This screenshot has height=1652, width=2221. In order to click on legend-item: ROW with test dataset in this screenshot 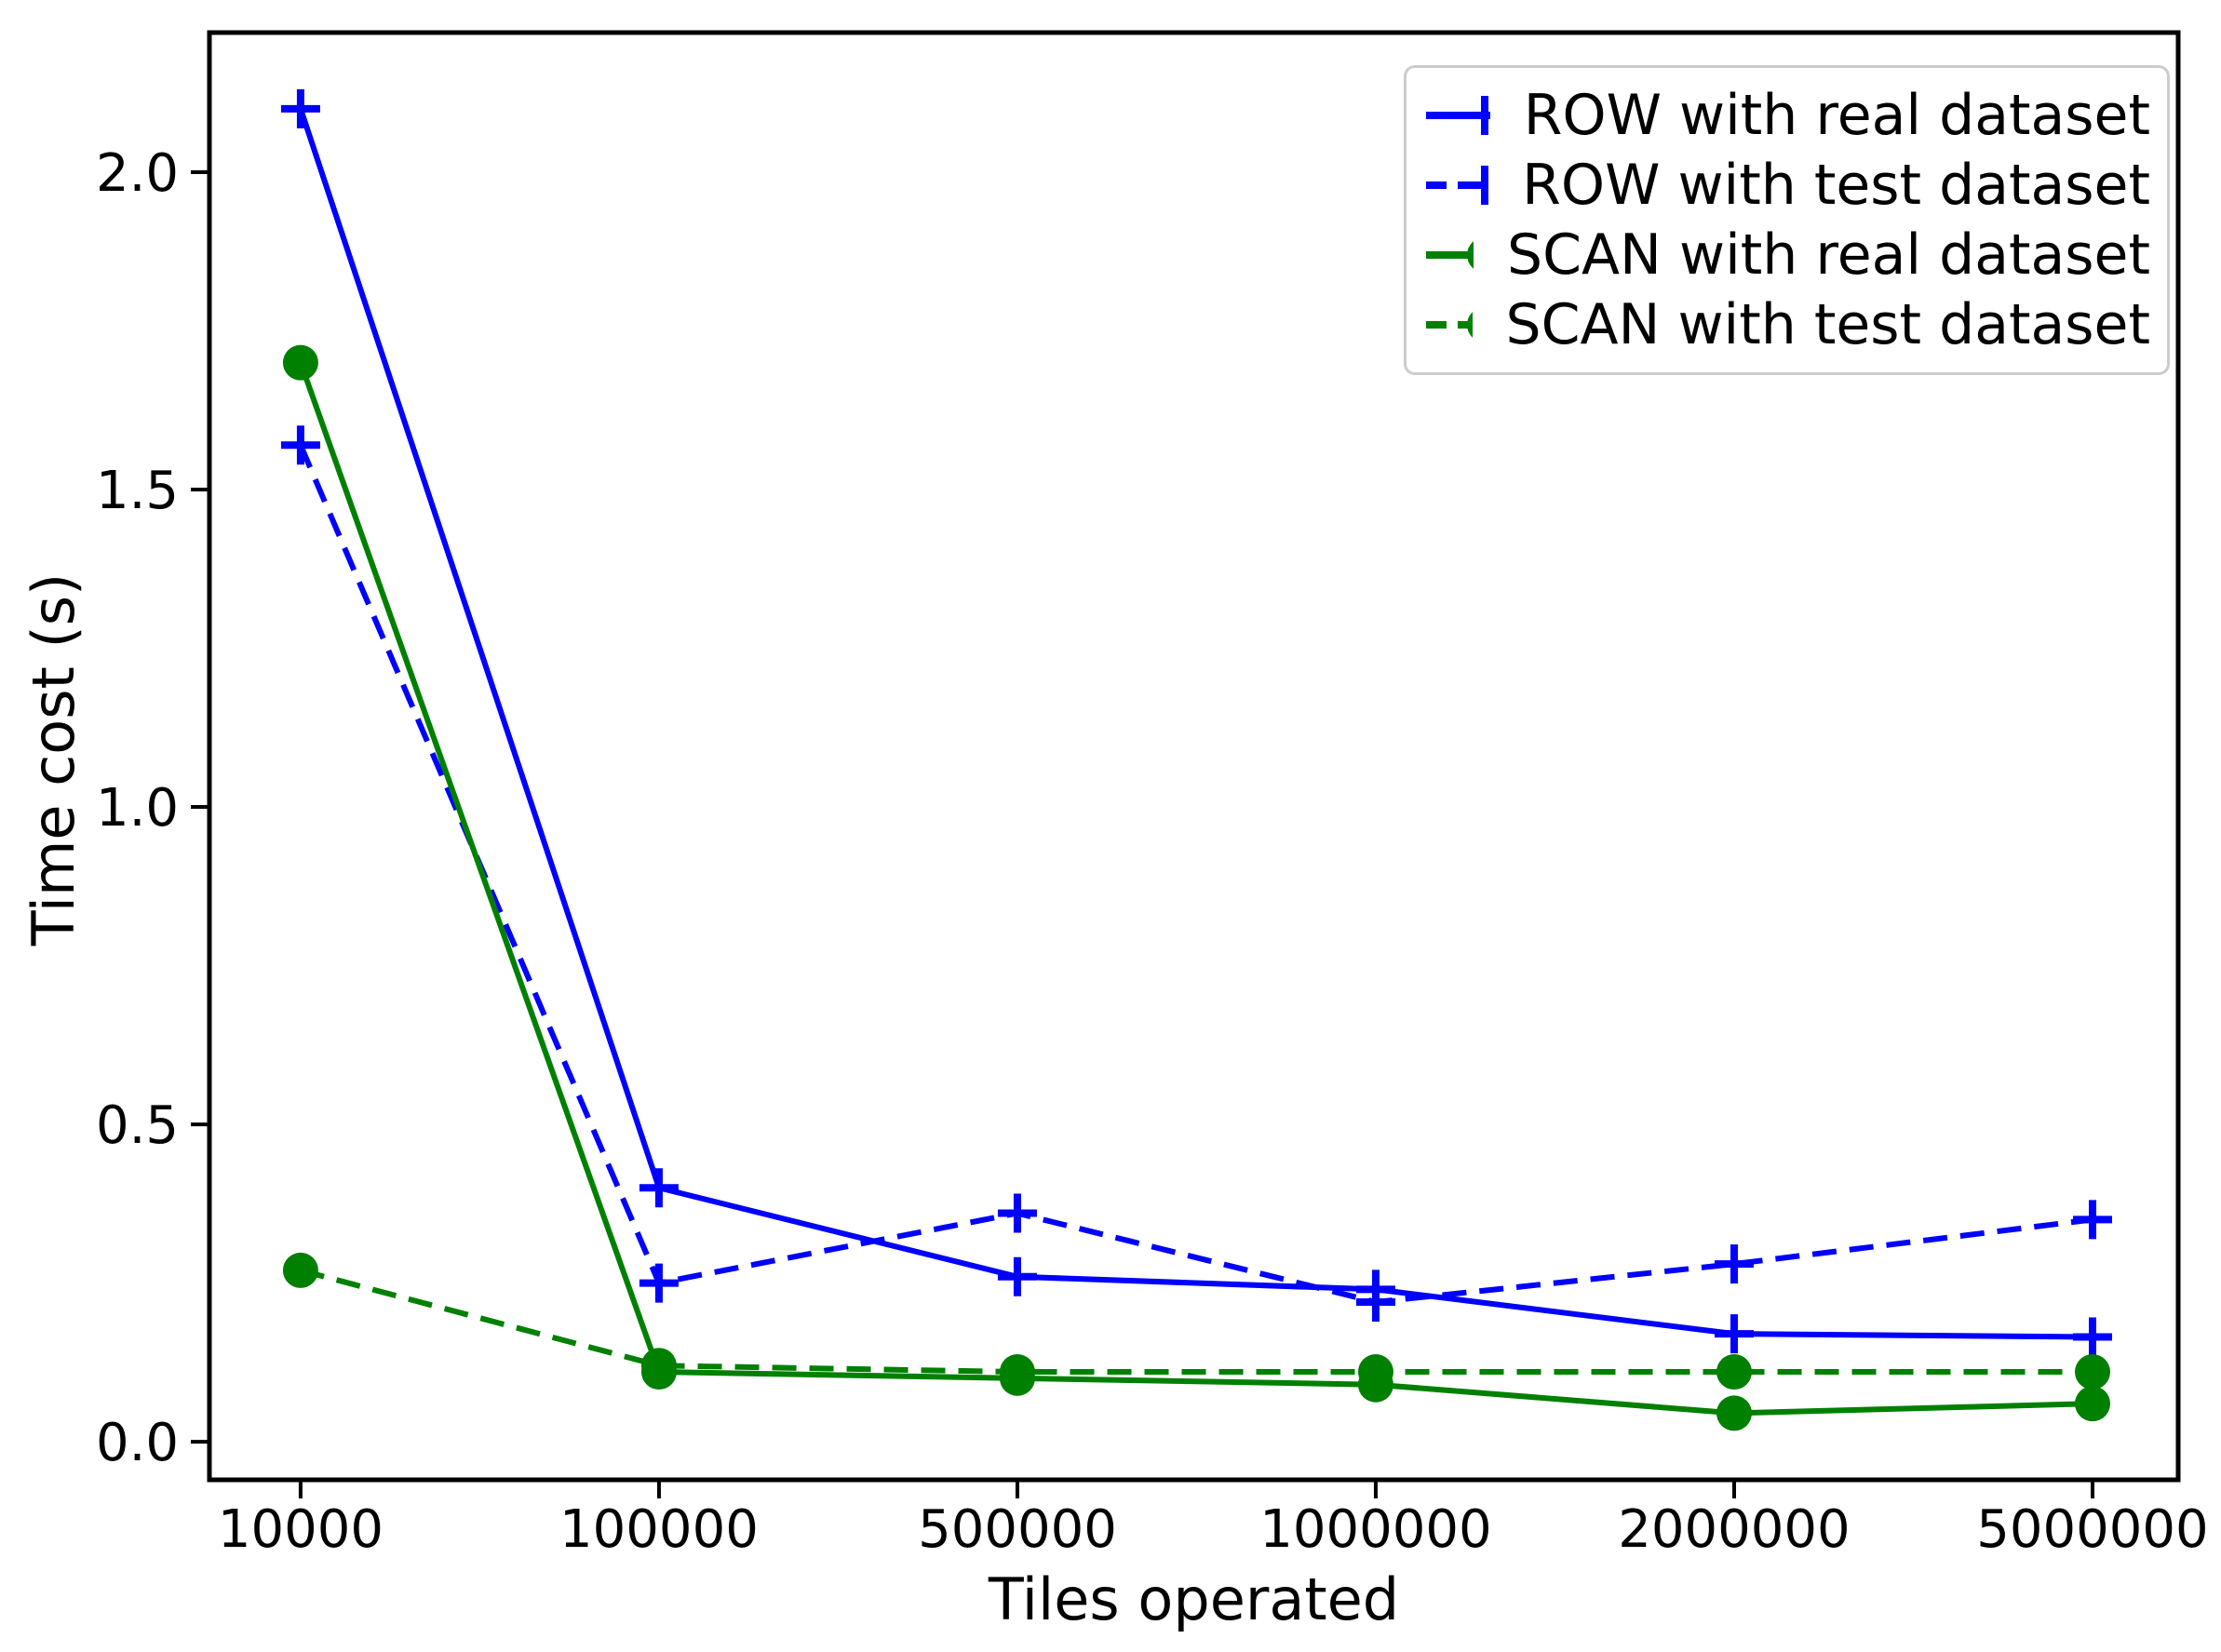, I will do `click(1786, 186)`.